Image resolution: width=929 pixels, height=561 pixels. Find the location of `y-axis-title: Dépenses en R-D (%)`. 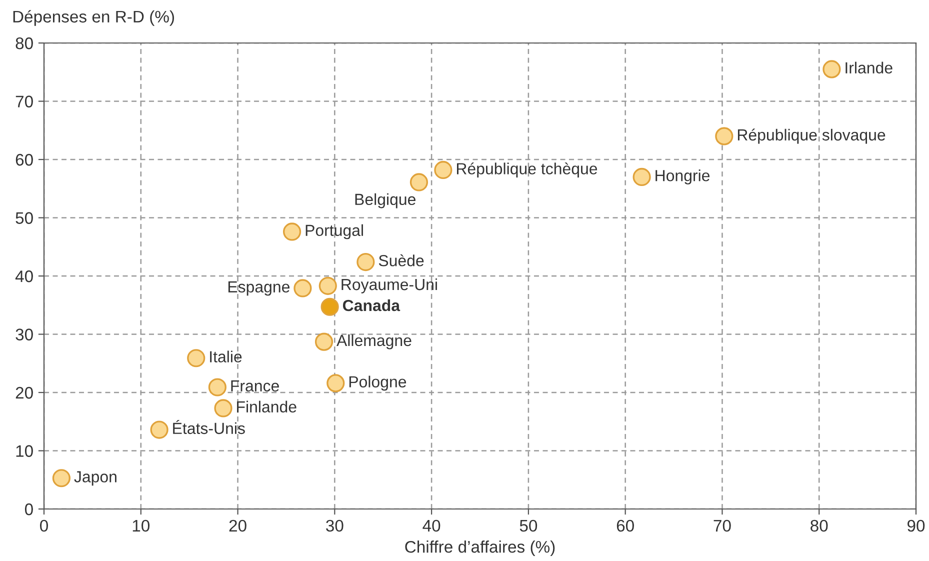

y-axis-title: Dépenses en R-D (%) is located at coordinates (93, 18).